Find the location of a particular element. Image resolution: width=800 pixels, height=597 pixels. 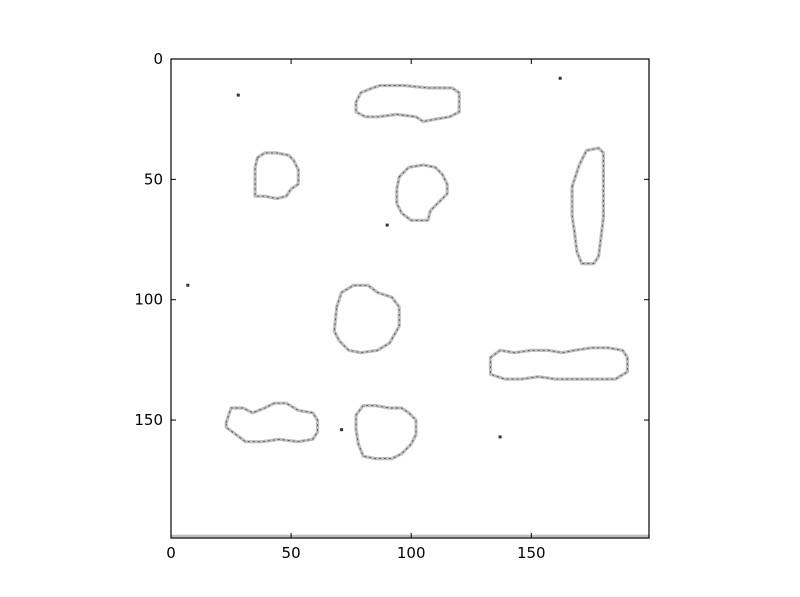

x-tick-label-50: 50 is located at coordinates (291, 553).